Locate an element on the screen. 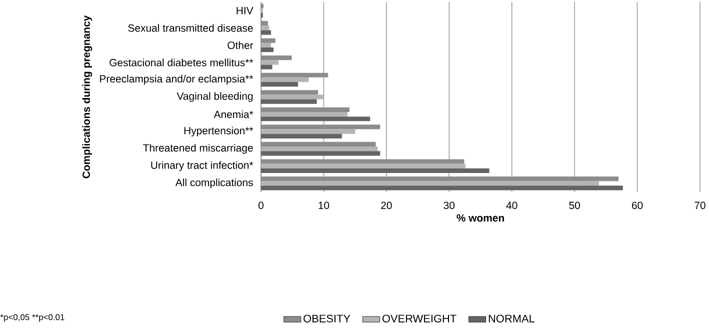 The image size is (709, 331). x-tick-label: 20 is located at coordinates (386, 206).